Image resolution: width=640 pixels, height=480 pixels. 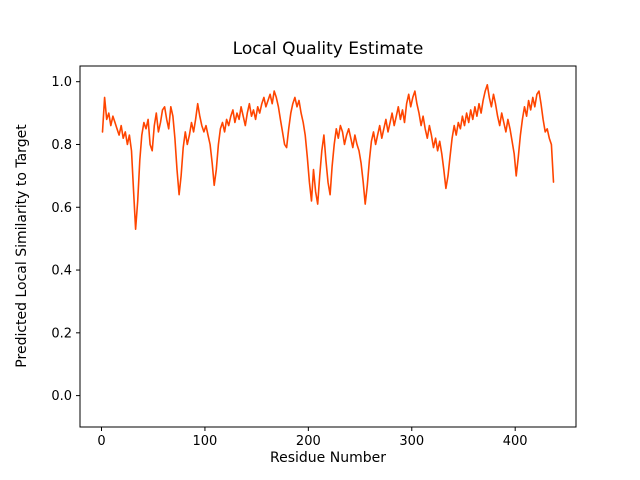 I want to click on y-tick-label: 0.6, so click(x=61, y=208).